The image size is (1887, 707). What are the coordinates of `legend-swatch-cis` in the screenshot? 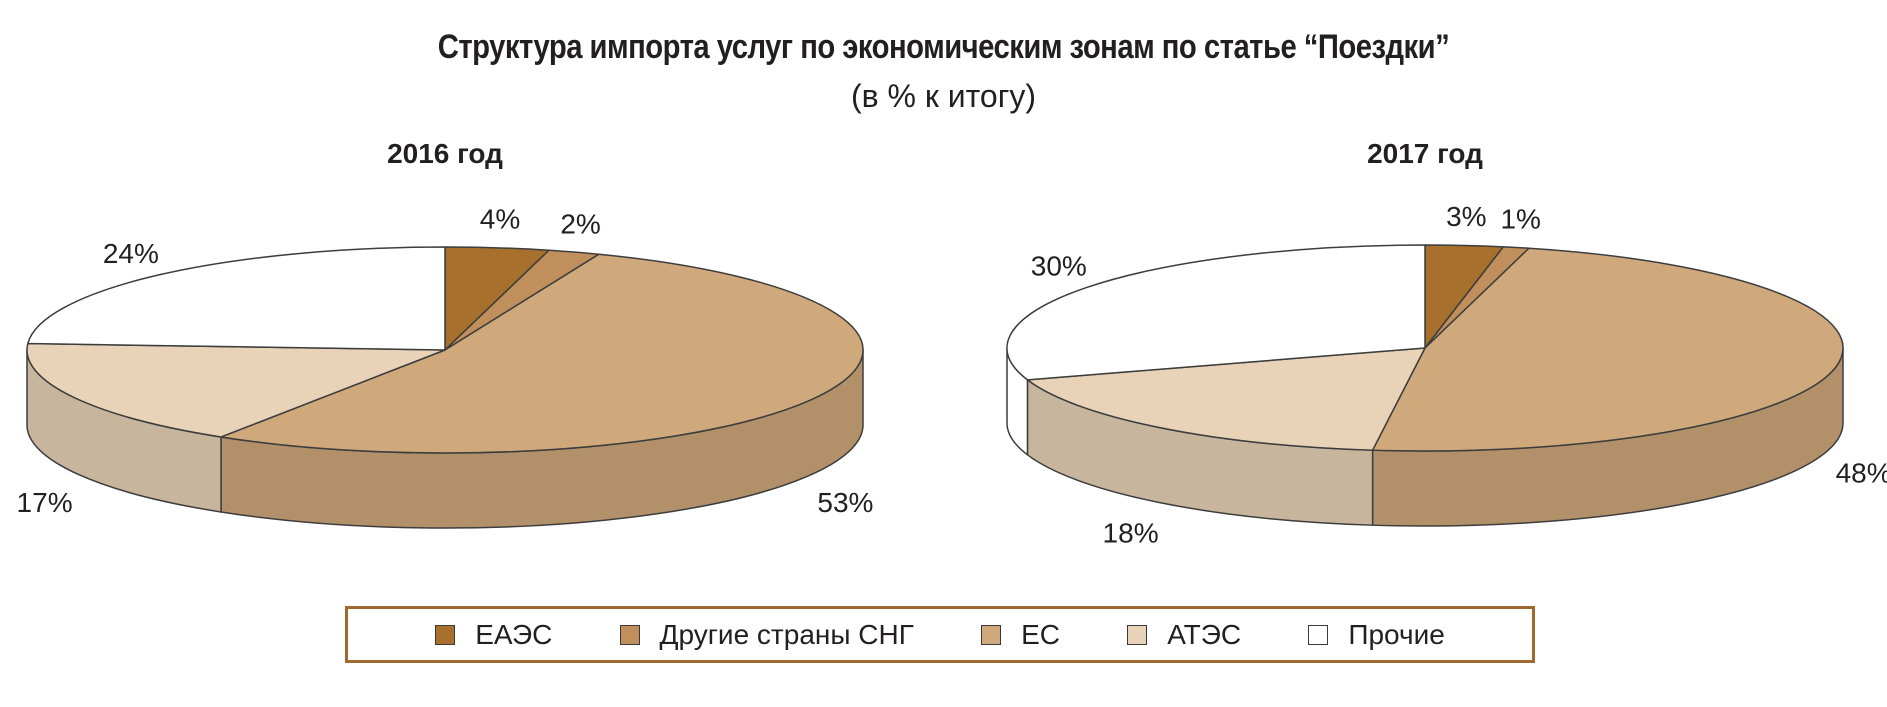 It's located at (629, 634).